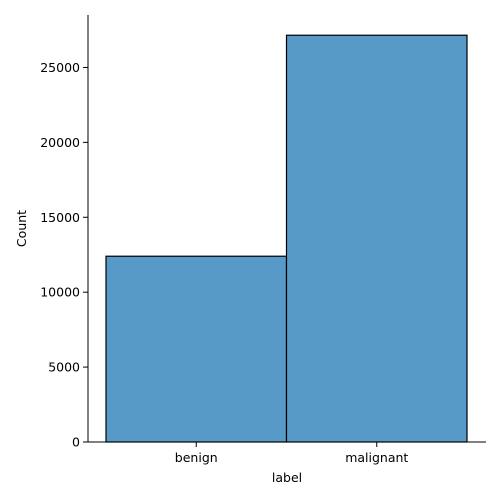 This screenshot has height=500, width=500. Describe the element at coordinates (196, 457) in the screenshot. I see `x-tick-label: benign` at that location.